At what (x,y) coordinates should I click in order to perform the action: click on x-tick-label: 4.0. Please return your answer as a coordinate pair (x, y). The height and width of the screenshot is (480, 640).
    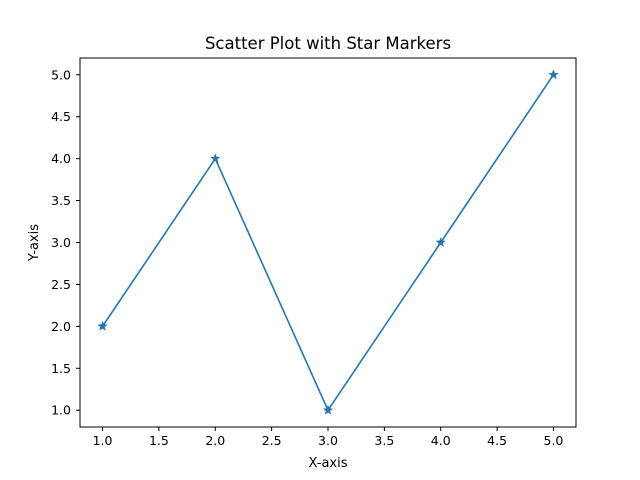
    Looking at the image, I should click on (441, 440).